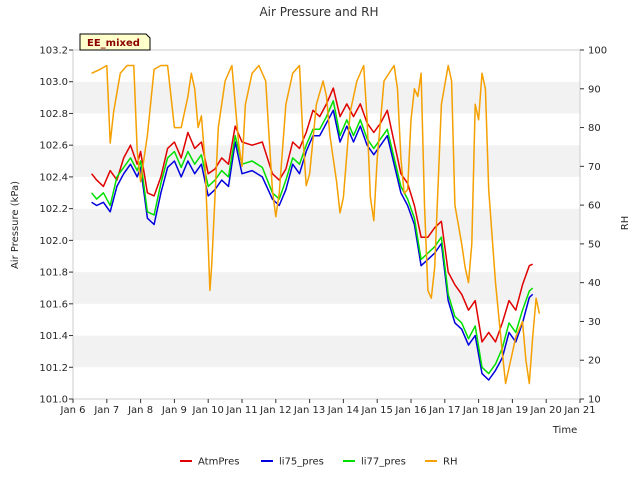 The image size is (640, 480). I want to click on y-right-tick-label: 80, so click(594, 128).